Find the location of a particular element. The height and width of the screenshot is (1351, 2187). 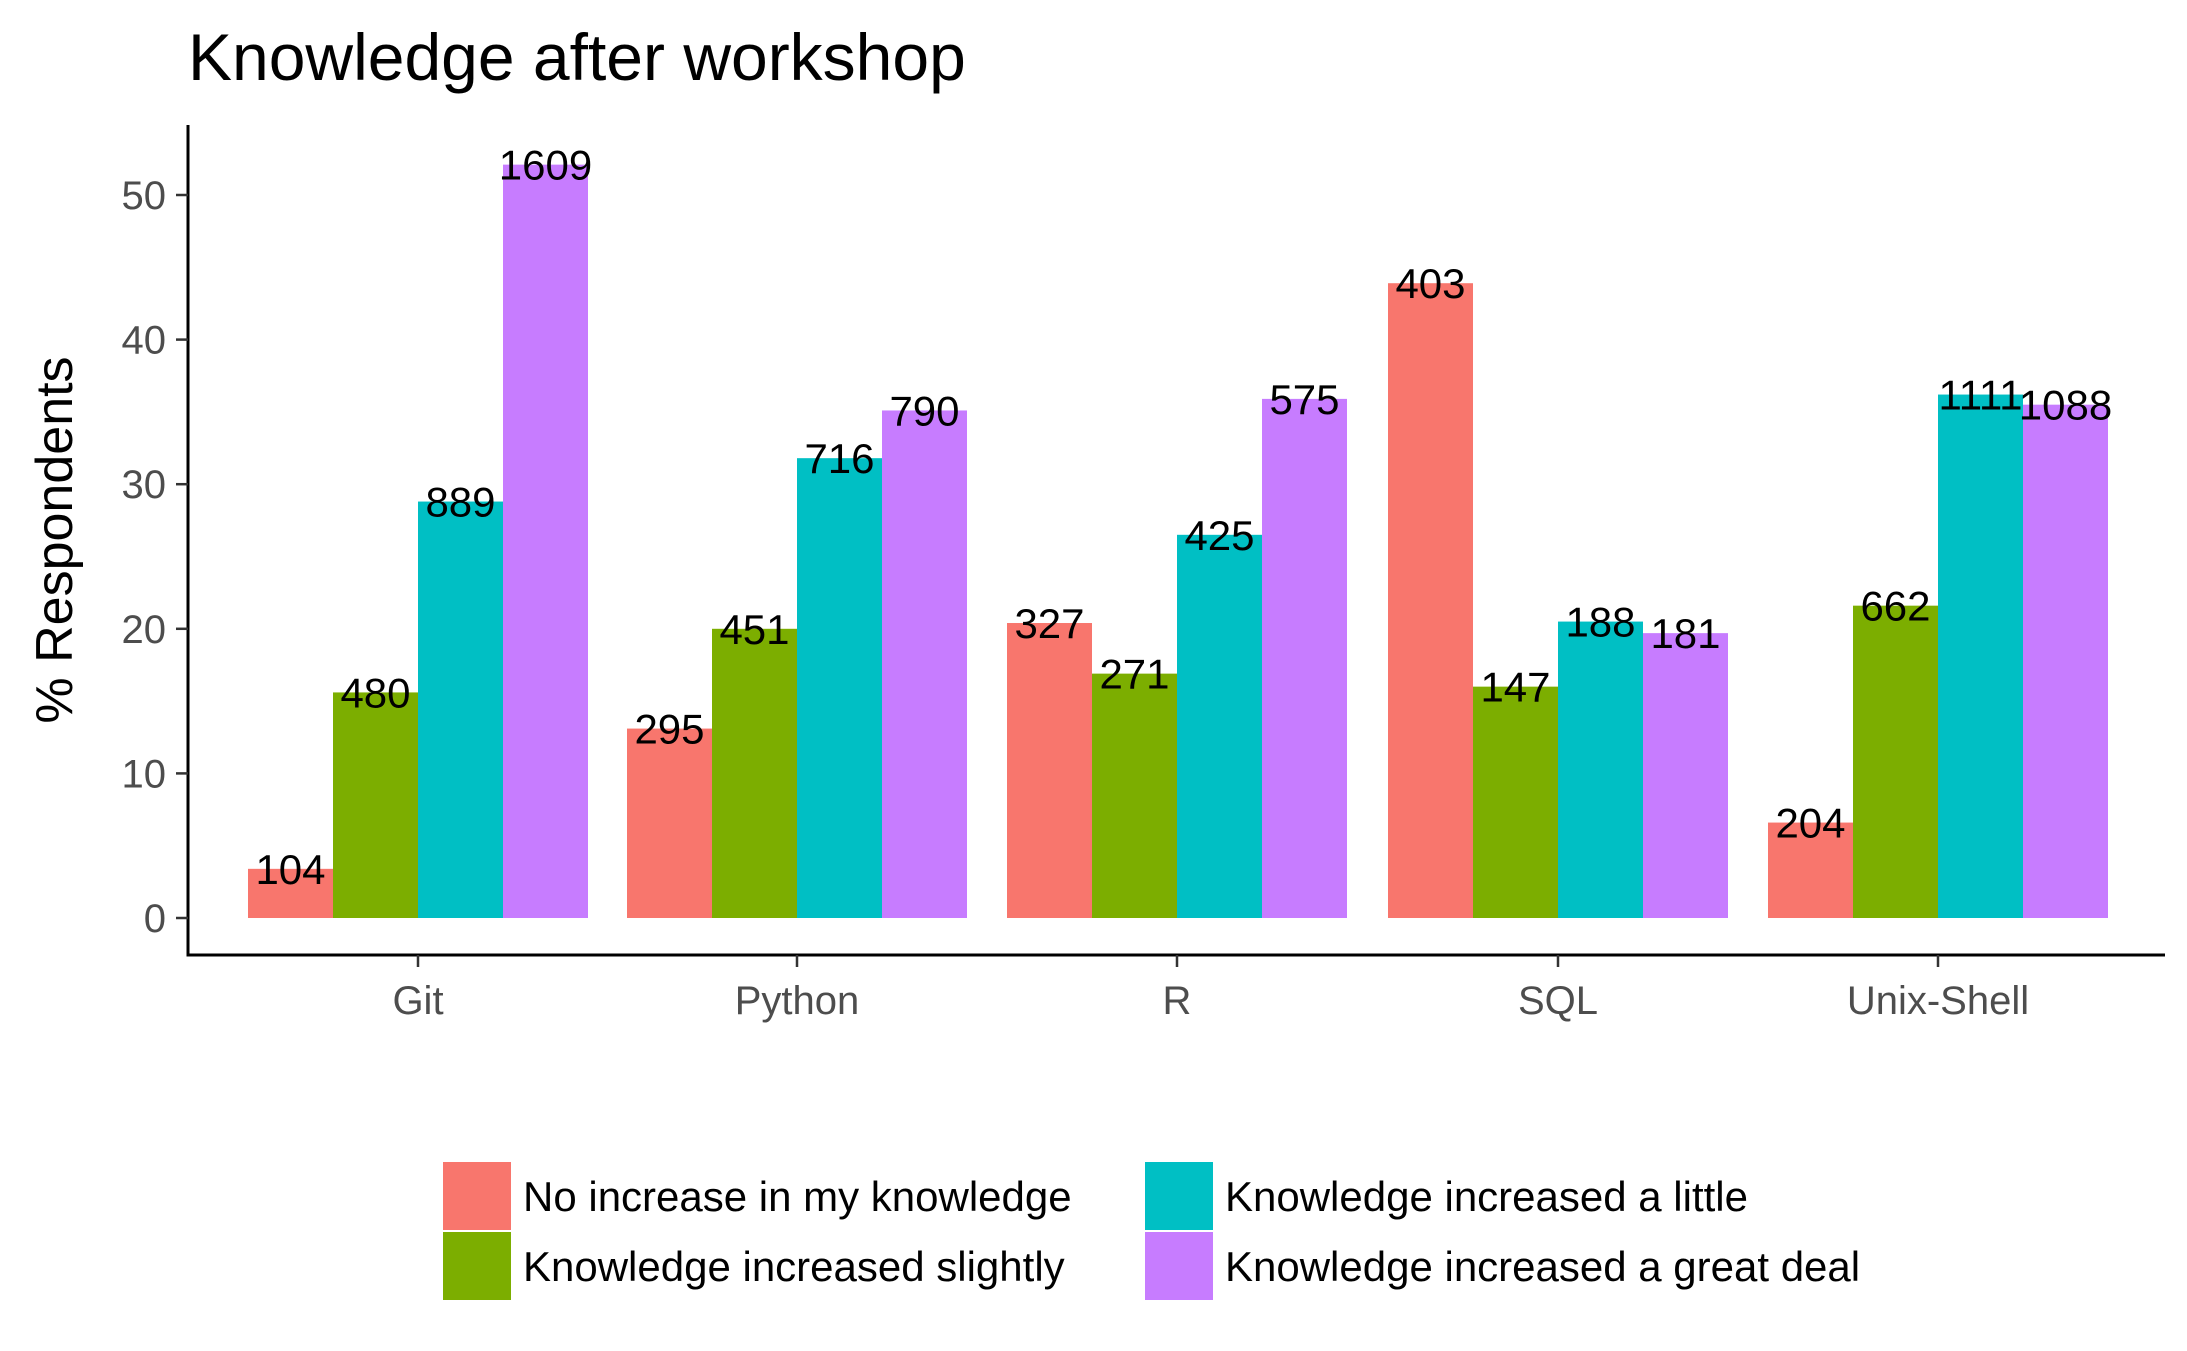

bar-value-label: 451 is located at coordinates (754, 629).